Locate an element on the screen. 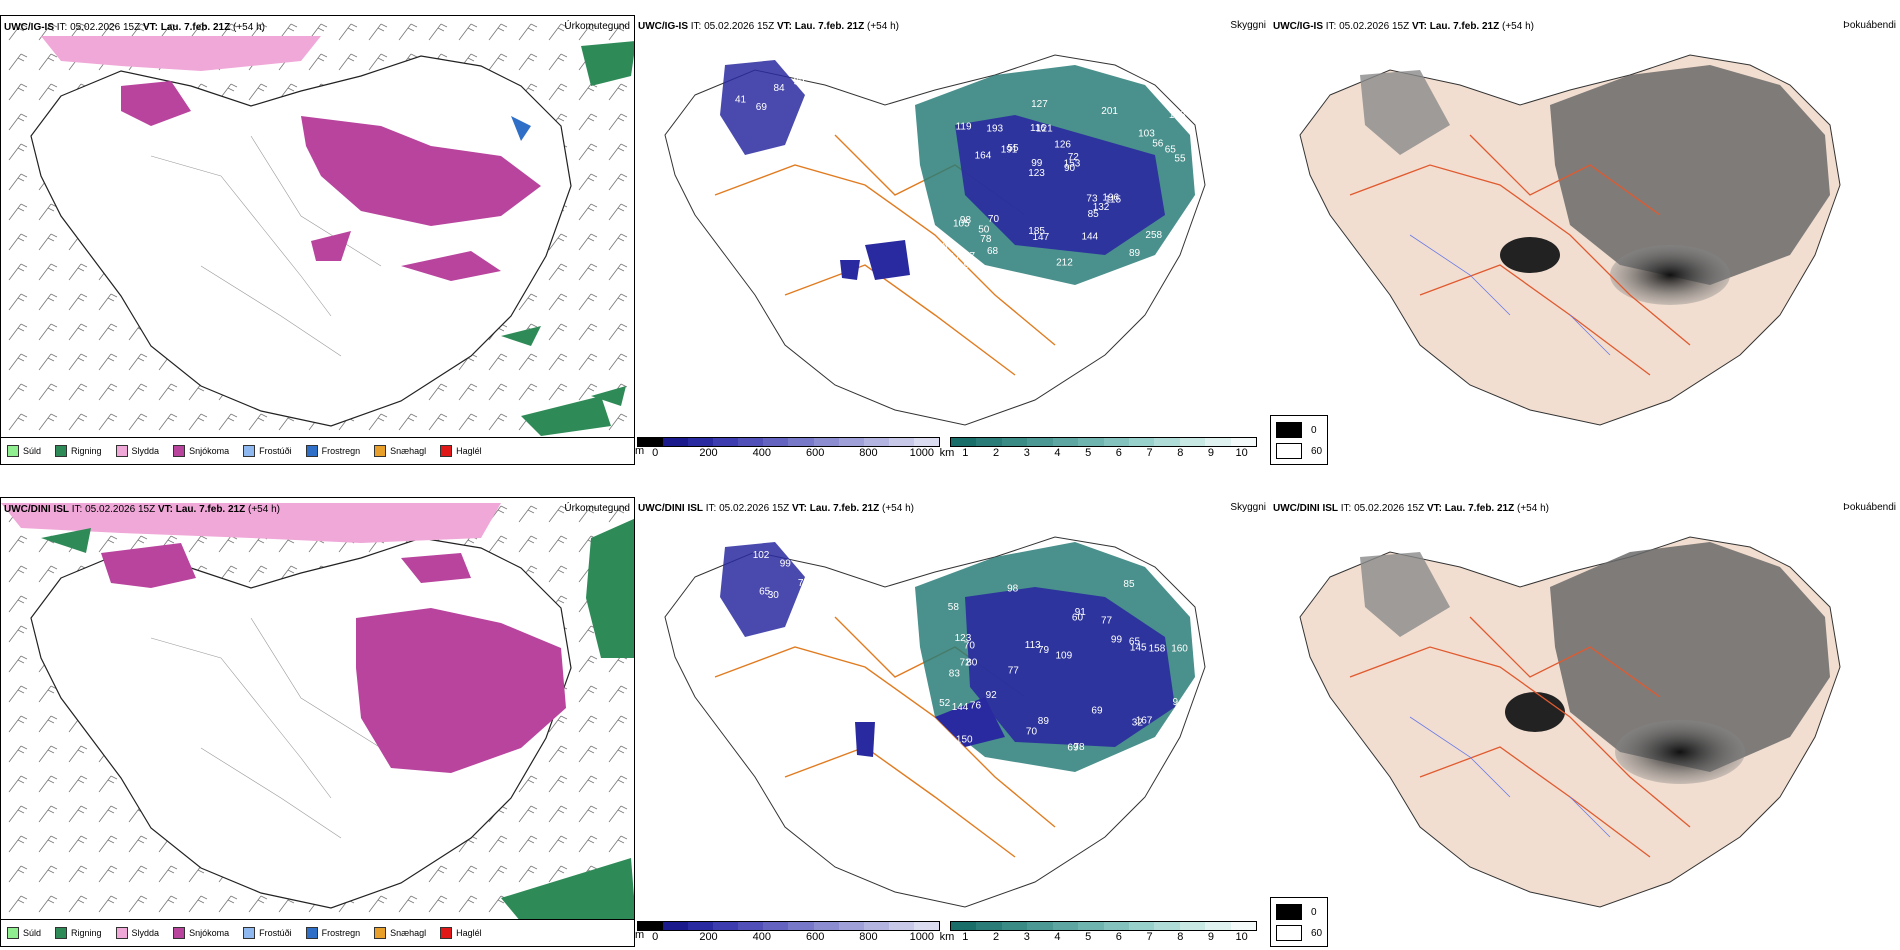 This screenshot has width=1900, height=950. snow-area is located at coordinates (421, 171).